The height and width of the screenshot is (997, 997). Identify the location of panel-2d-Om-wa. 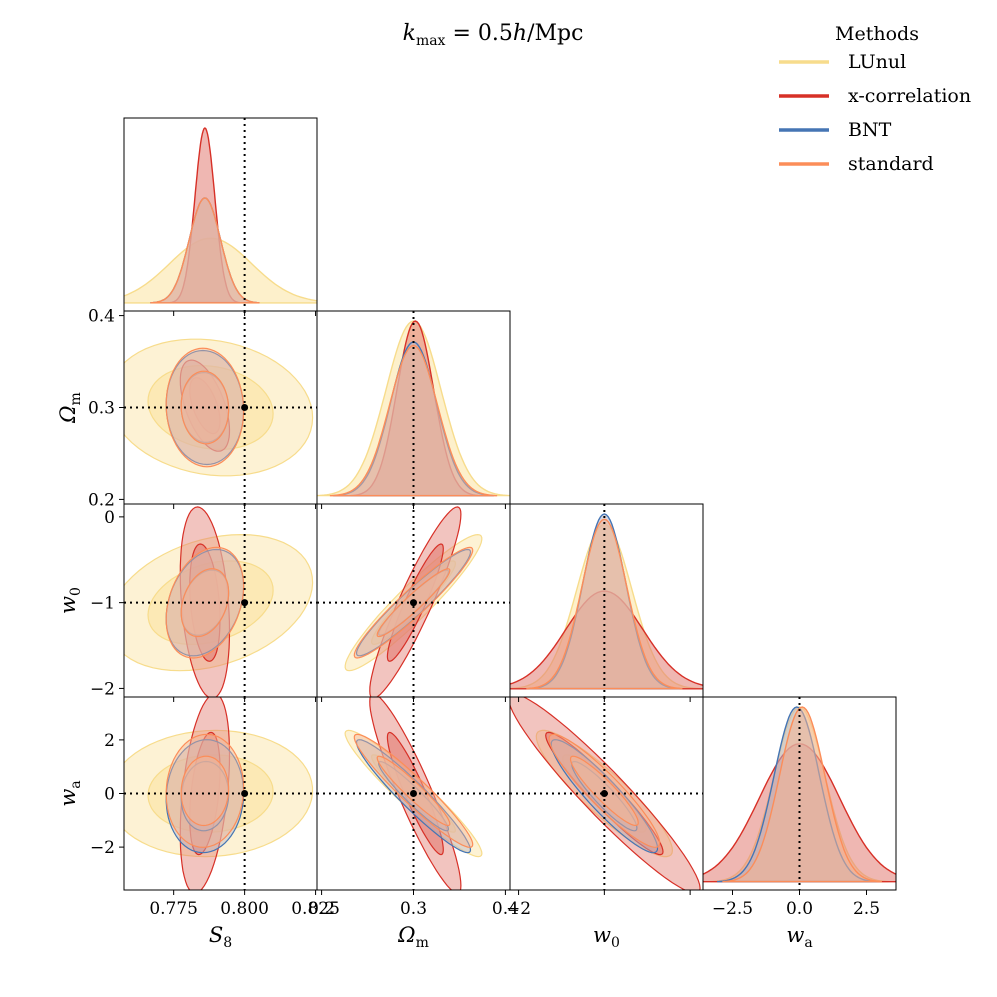
(413, 793).